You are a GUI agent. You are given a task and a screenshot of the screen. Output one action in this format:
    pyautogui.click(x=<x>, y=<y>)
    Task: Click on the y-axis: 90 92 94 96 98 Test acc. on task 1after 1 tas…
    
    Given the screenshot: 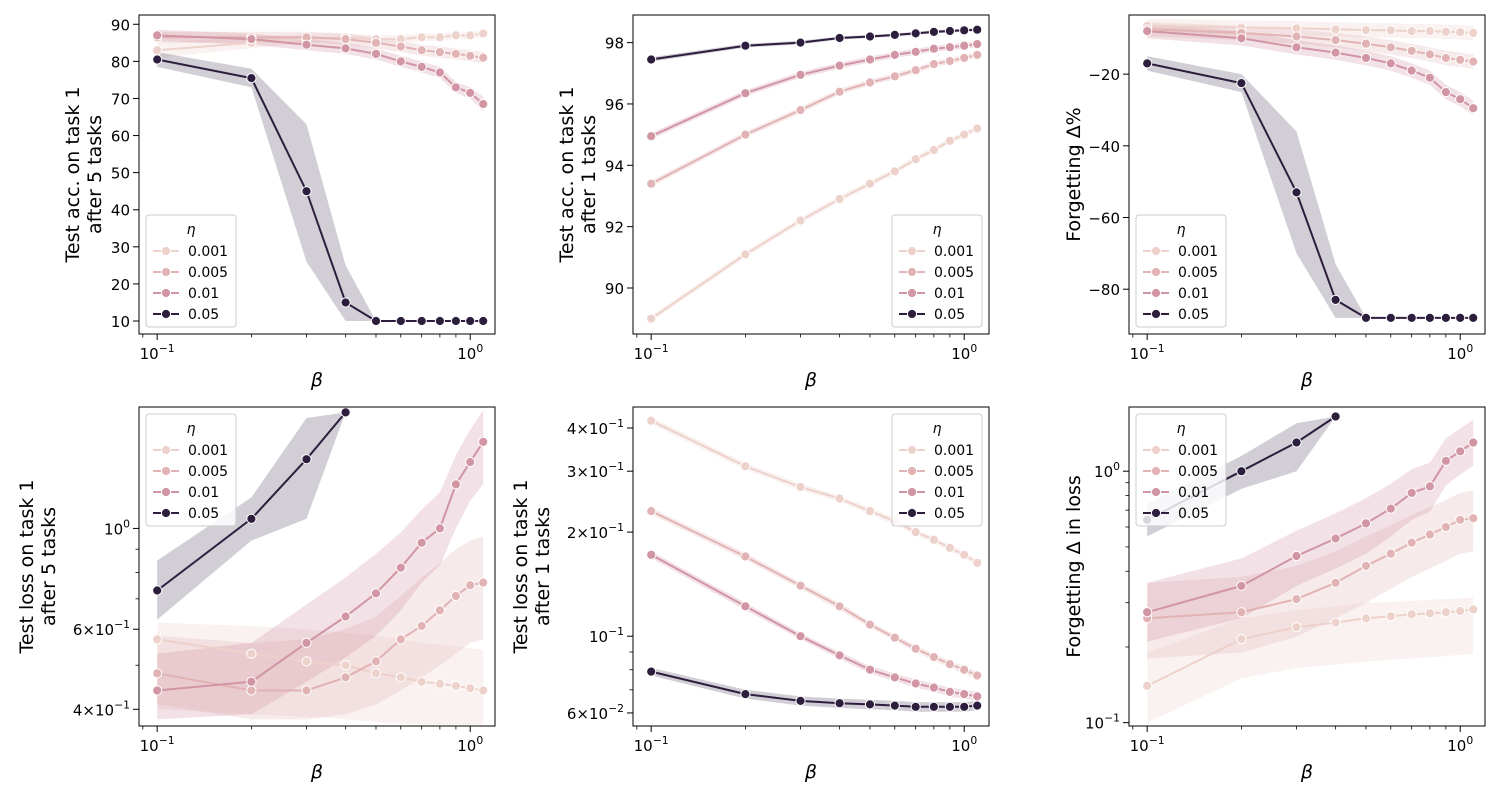 What is the action you would take?
    pyautogui.click(x=594, y=166)
    